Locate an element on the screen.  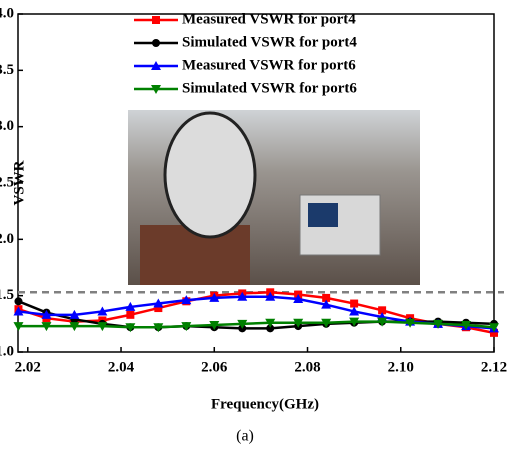
y-tick-label: 1.5 is located at coordinates (7, 295).